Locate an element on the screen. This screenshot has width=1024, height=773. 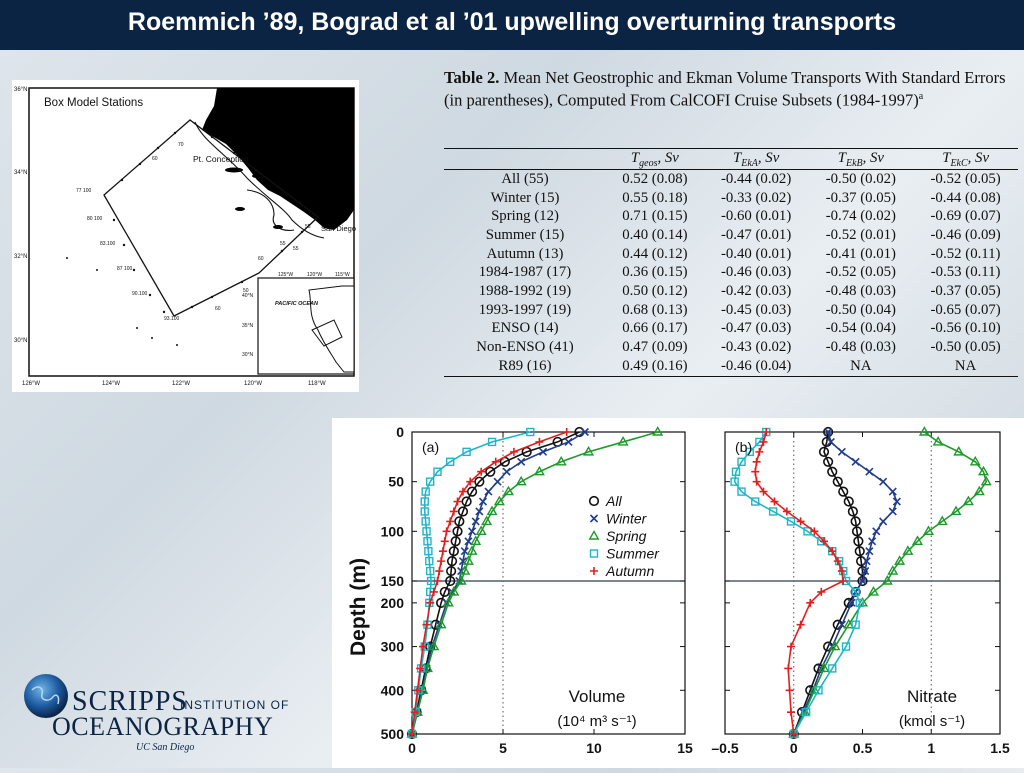
panel-b: –0.5 0 0.5 1 1.5 (b) Nitrate (kmol s⁻¹) is located at coordinates (860, 591).